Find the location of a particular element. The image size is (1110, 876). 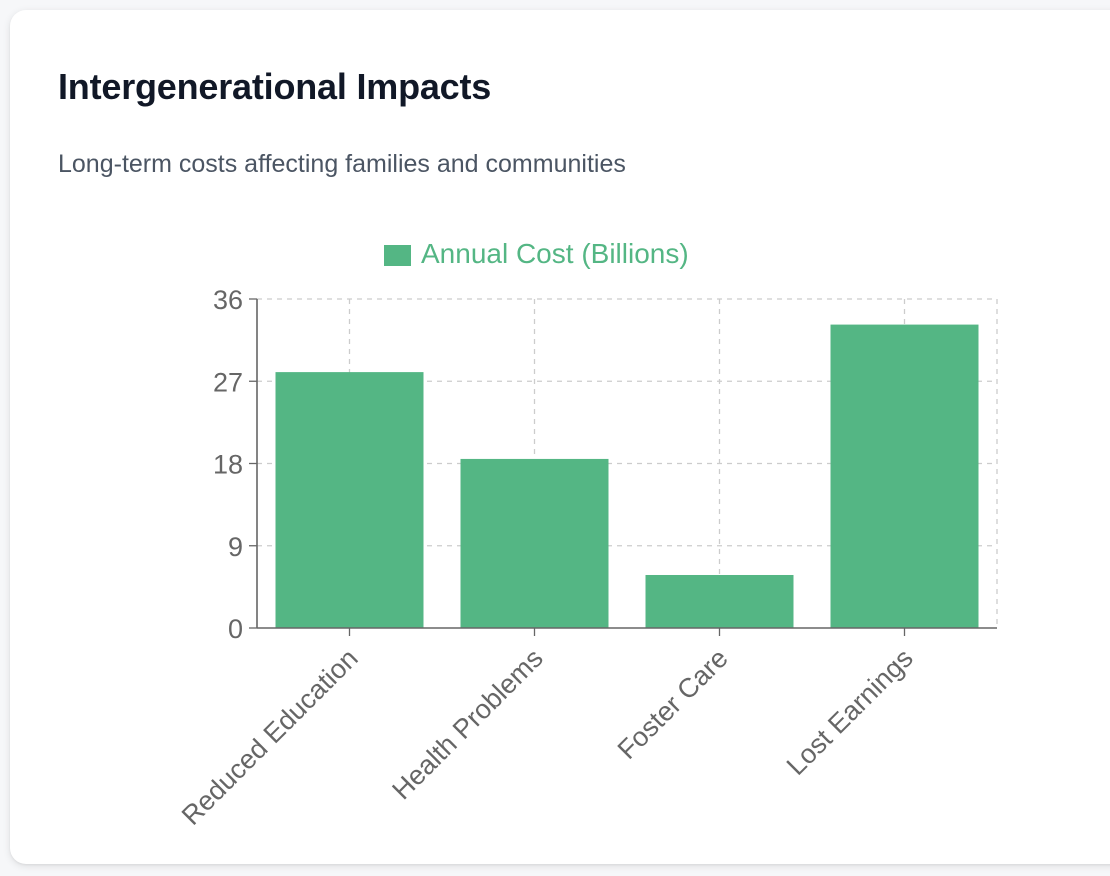

y-tick-label: 27 is located at coordinates (228, 382).